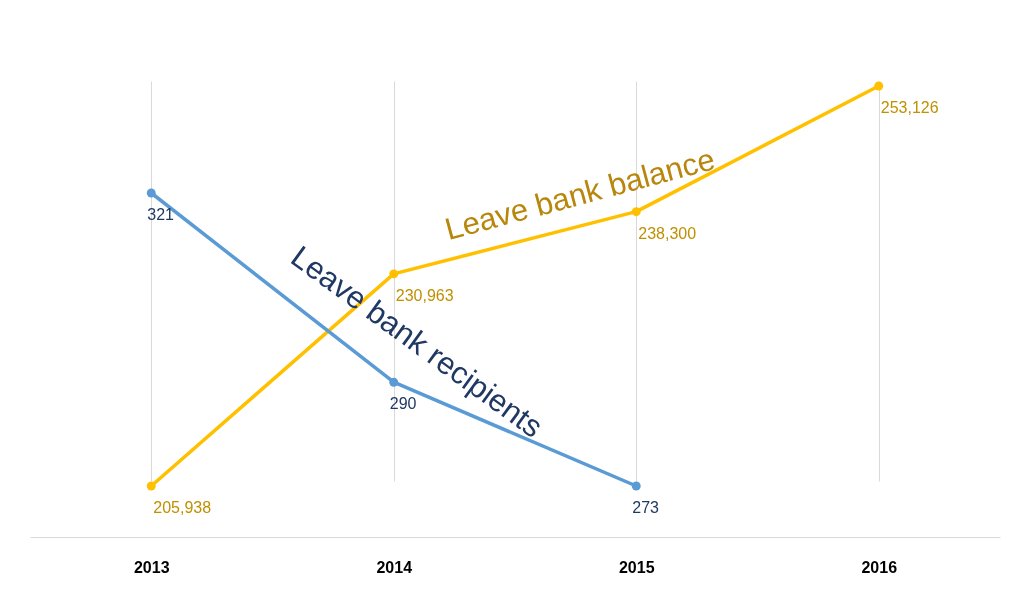 Image resolution: width=1027 pixels, height=603 pixels. I want to click on data-label: 321, so click(161, 214).